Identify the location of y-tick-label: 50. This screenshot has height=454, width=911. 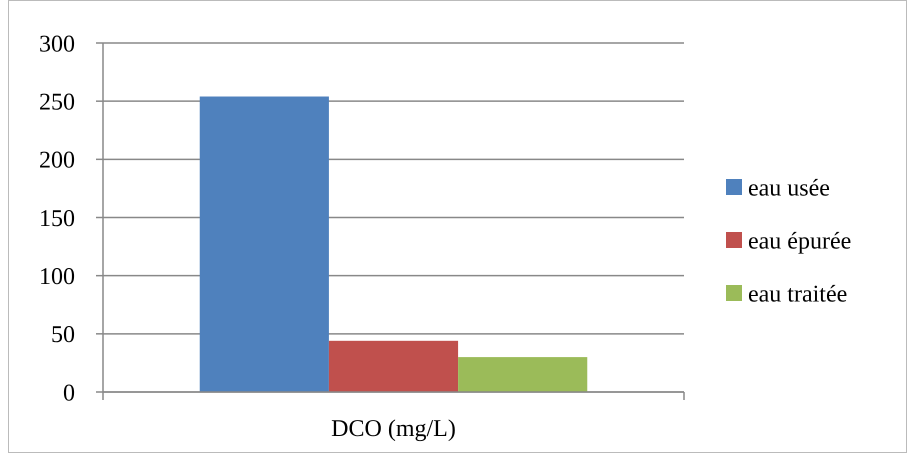
(63, 335).